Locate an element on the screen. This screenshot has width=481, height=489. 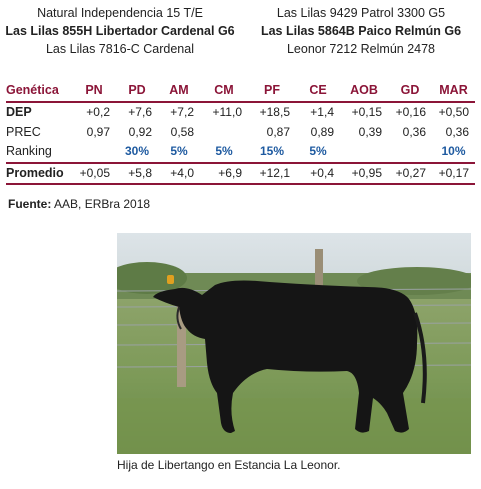
column-header: Genética is located at coordinates (39, 92).